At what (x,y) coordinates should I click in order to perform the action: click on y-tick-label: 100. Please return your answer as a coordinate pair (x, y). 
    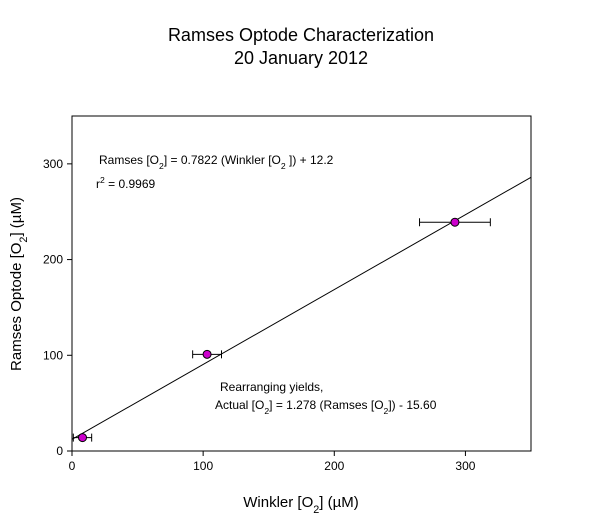
    Looking at the image, I should click on (53, 355).